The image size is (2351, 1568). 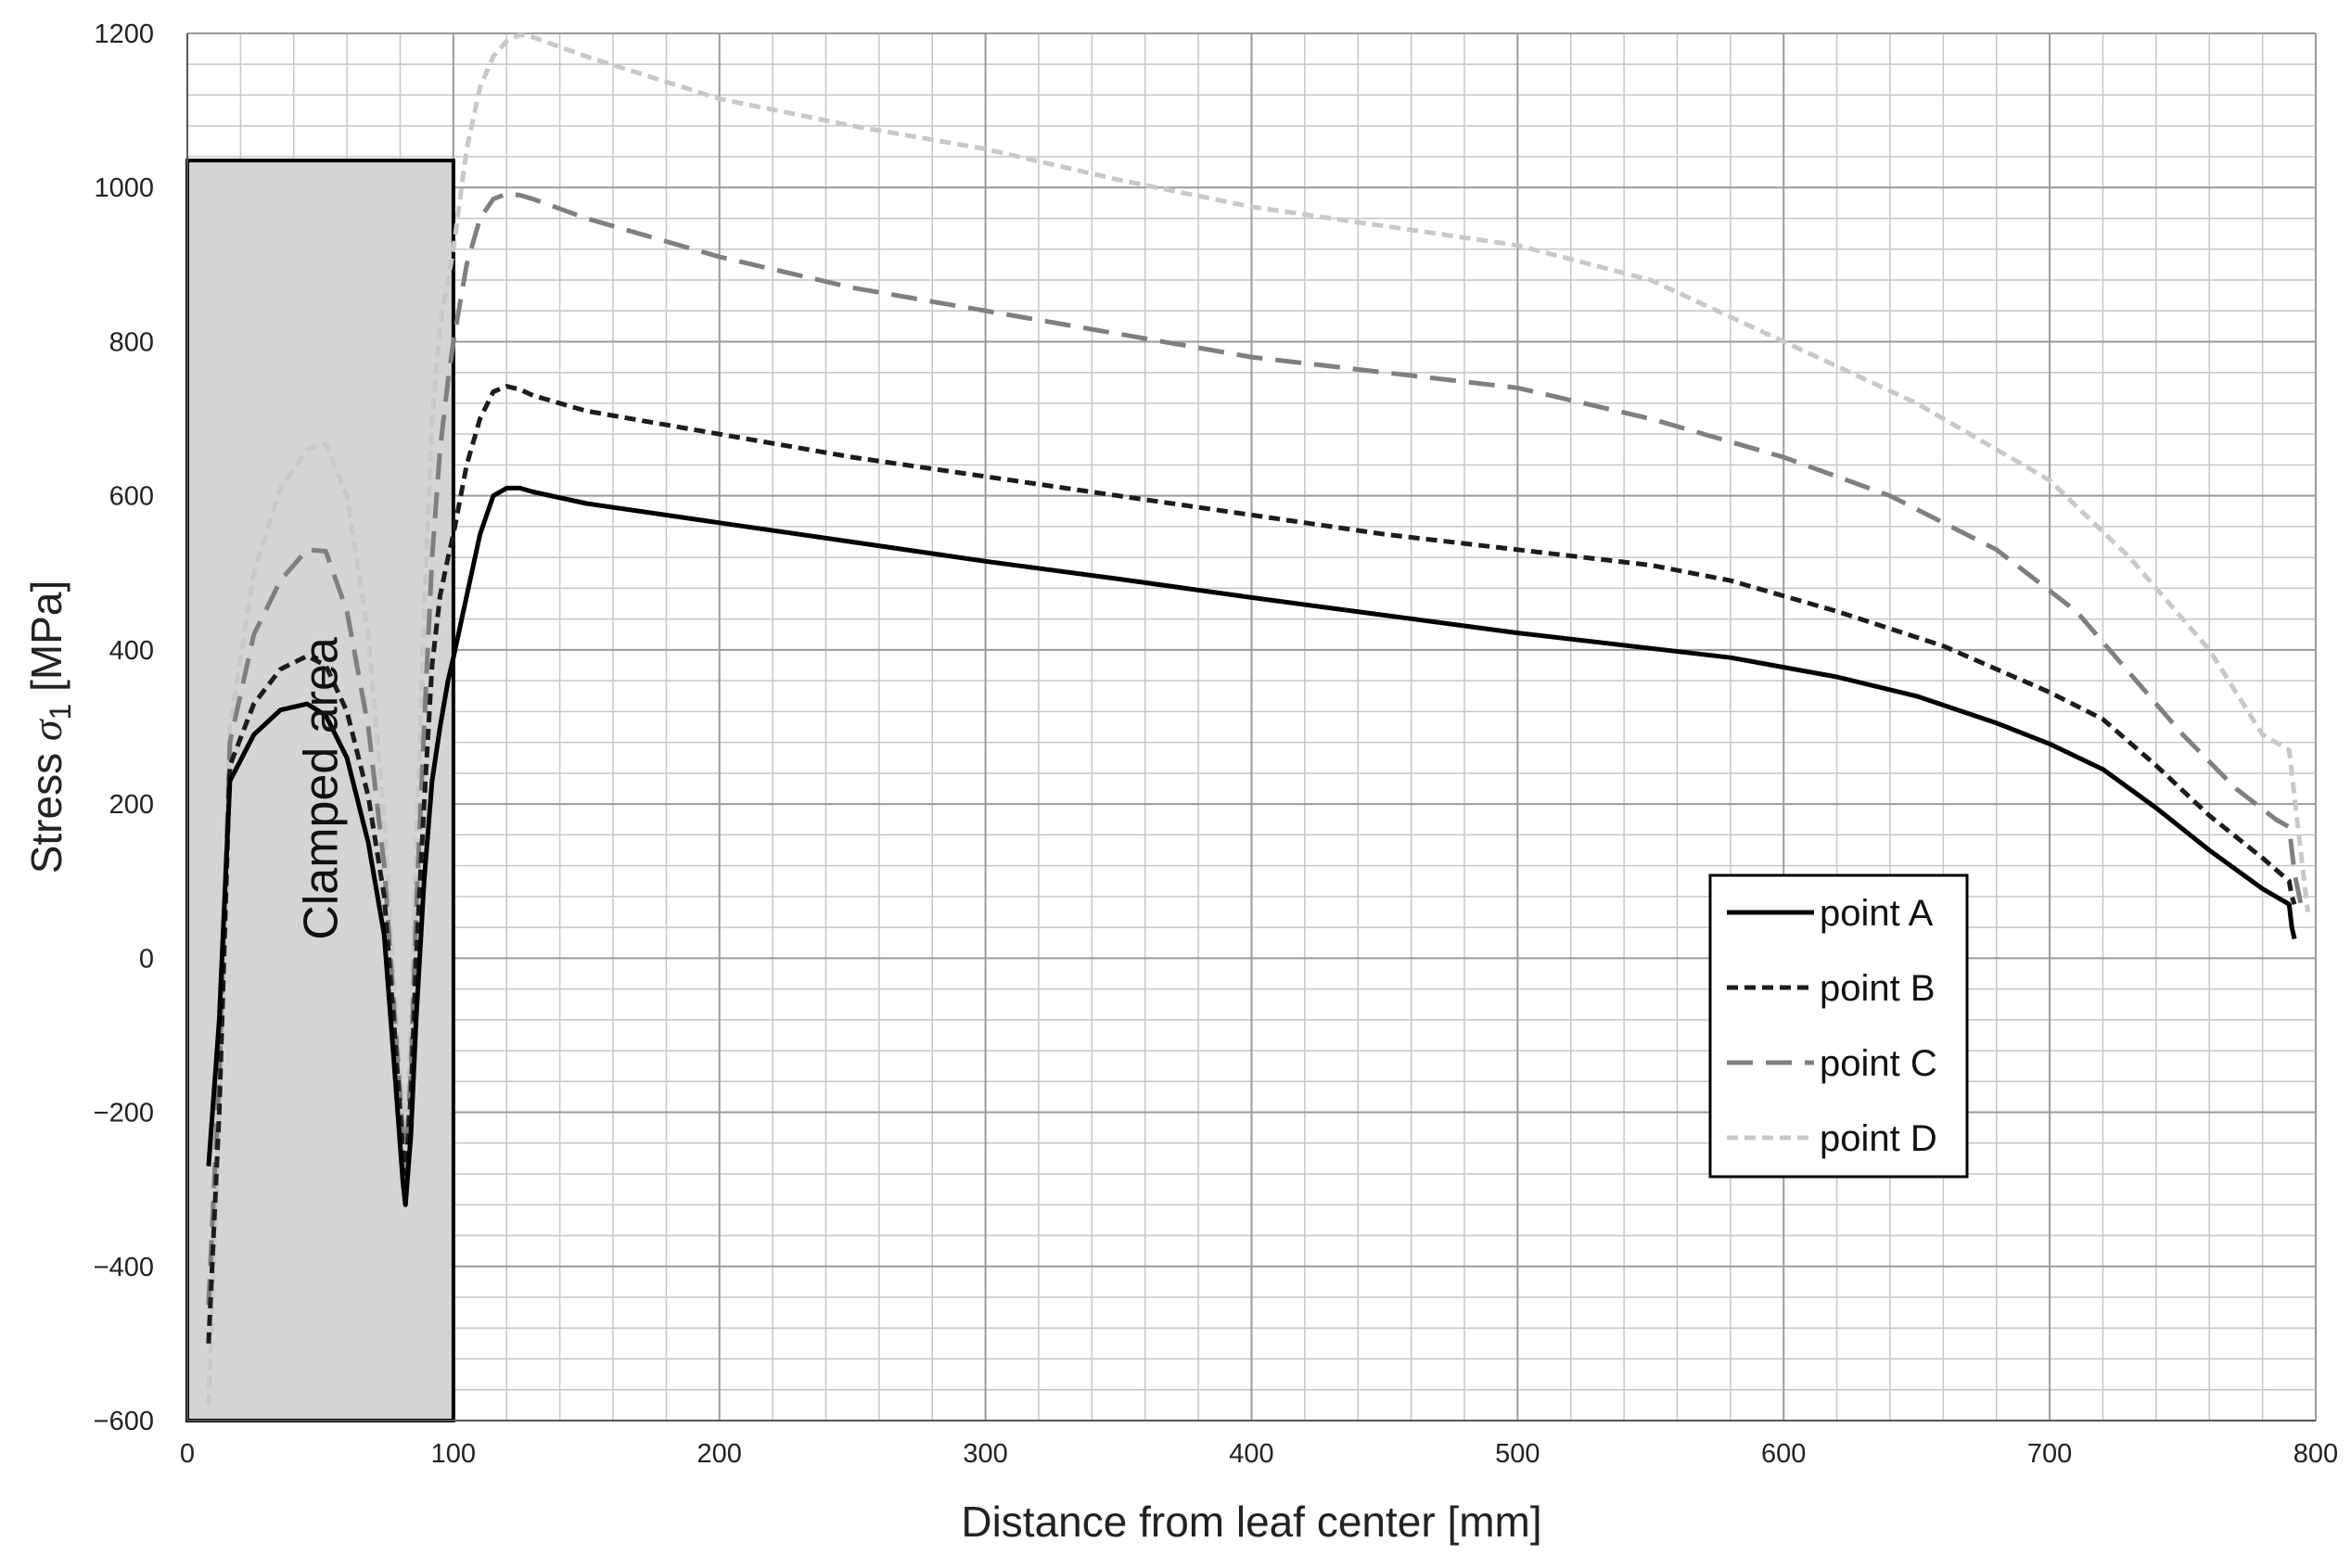 What do you see at coordinates (1878, 988) in the screenshot?
I see `legend-label: point B` at bounding box center [1878, 988].